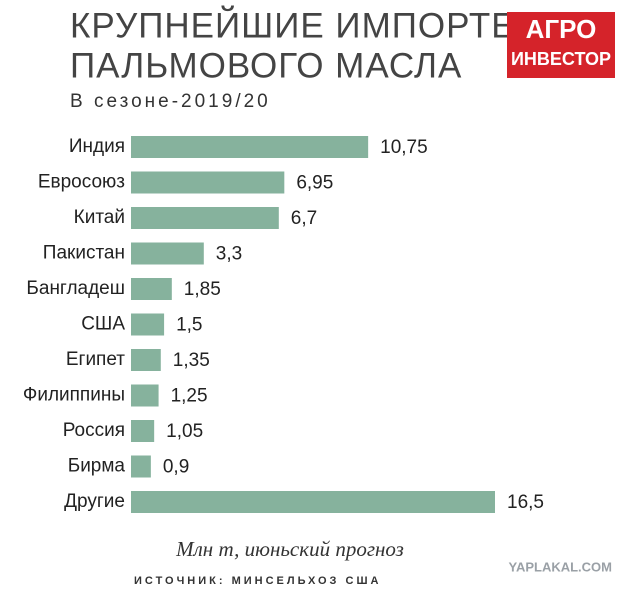  What do you see at coordinates (314, 183) in the screenshot?
I see `value-label: 6,95` at bounding box center [314, 183].